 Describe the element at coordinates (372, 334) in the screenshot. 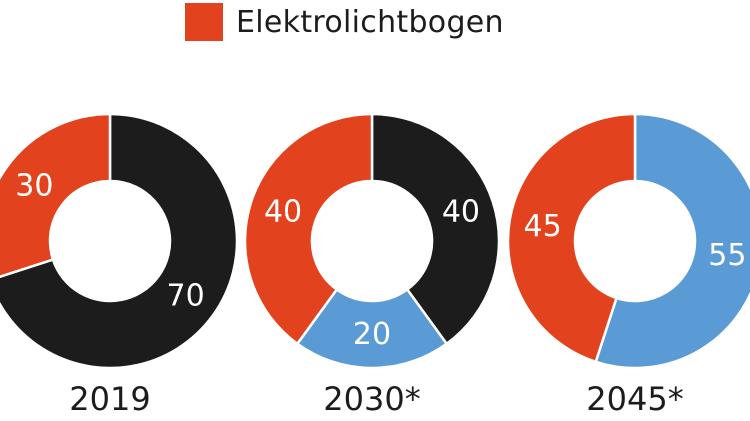

I see `segment-value-label: 20` at that location.